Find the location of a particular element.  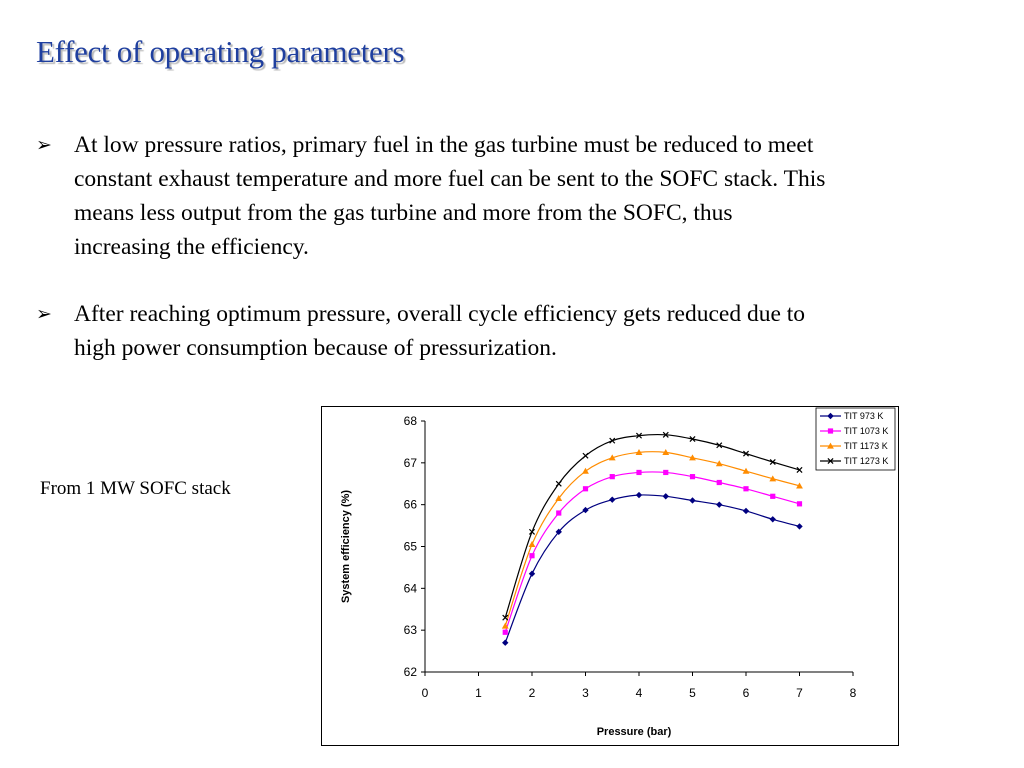

y-axis-title: System efficiency (%) is located at coordinates (346, 546).